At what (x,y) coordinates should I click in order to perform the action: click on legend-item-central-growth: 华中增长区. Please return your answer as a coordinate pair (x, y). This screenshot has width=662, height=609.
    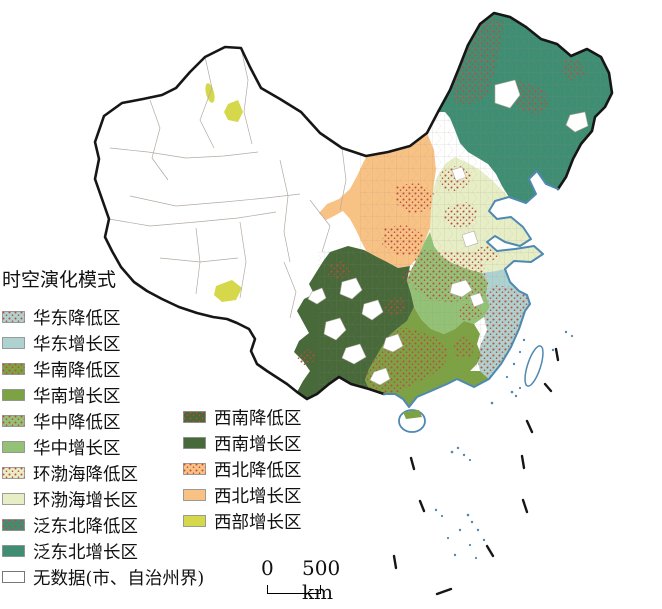
    Looking at the image, I should click on (103, 447).